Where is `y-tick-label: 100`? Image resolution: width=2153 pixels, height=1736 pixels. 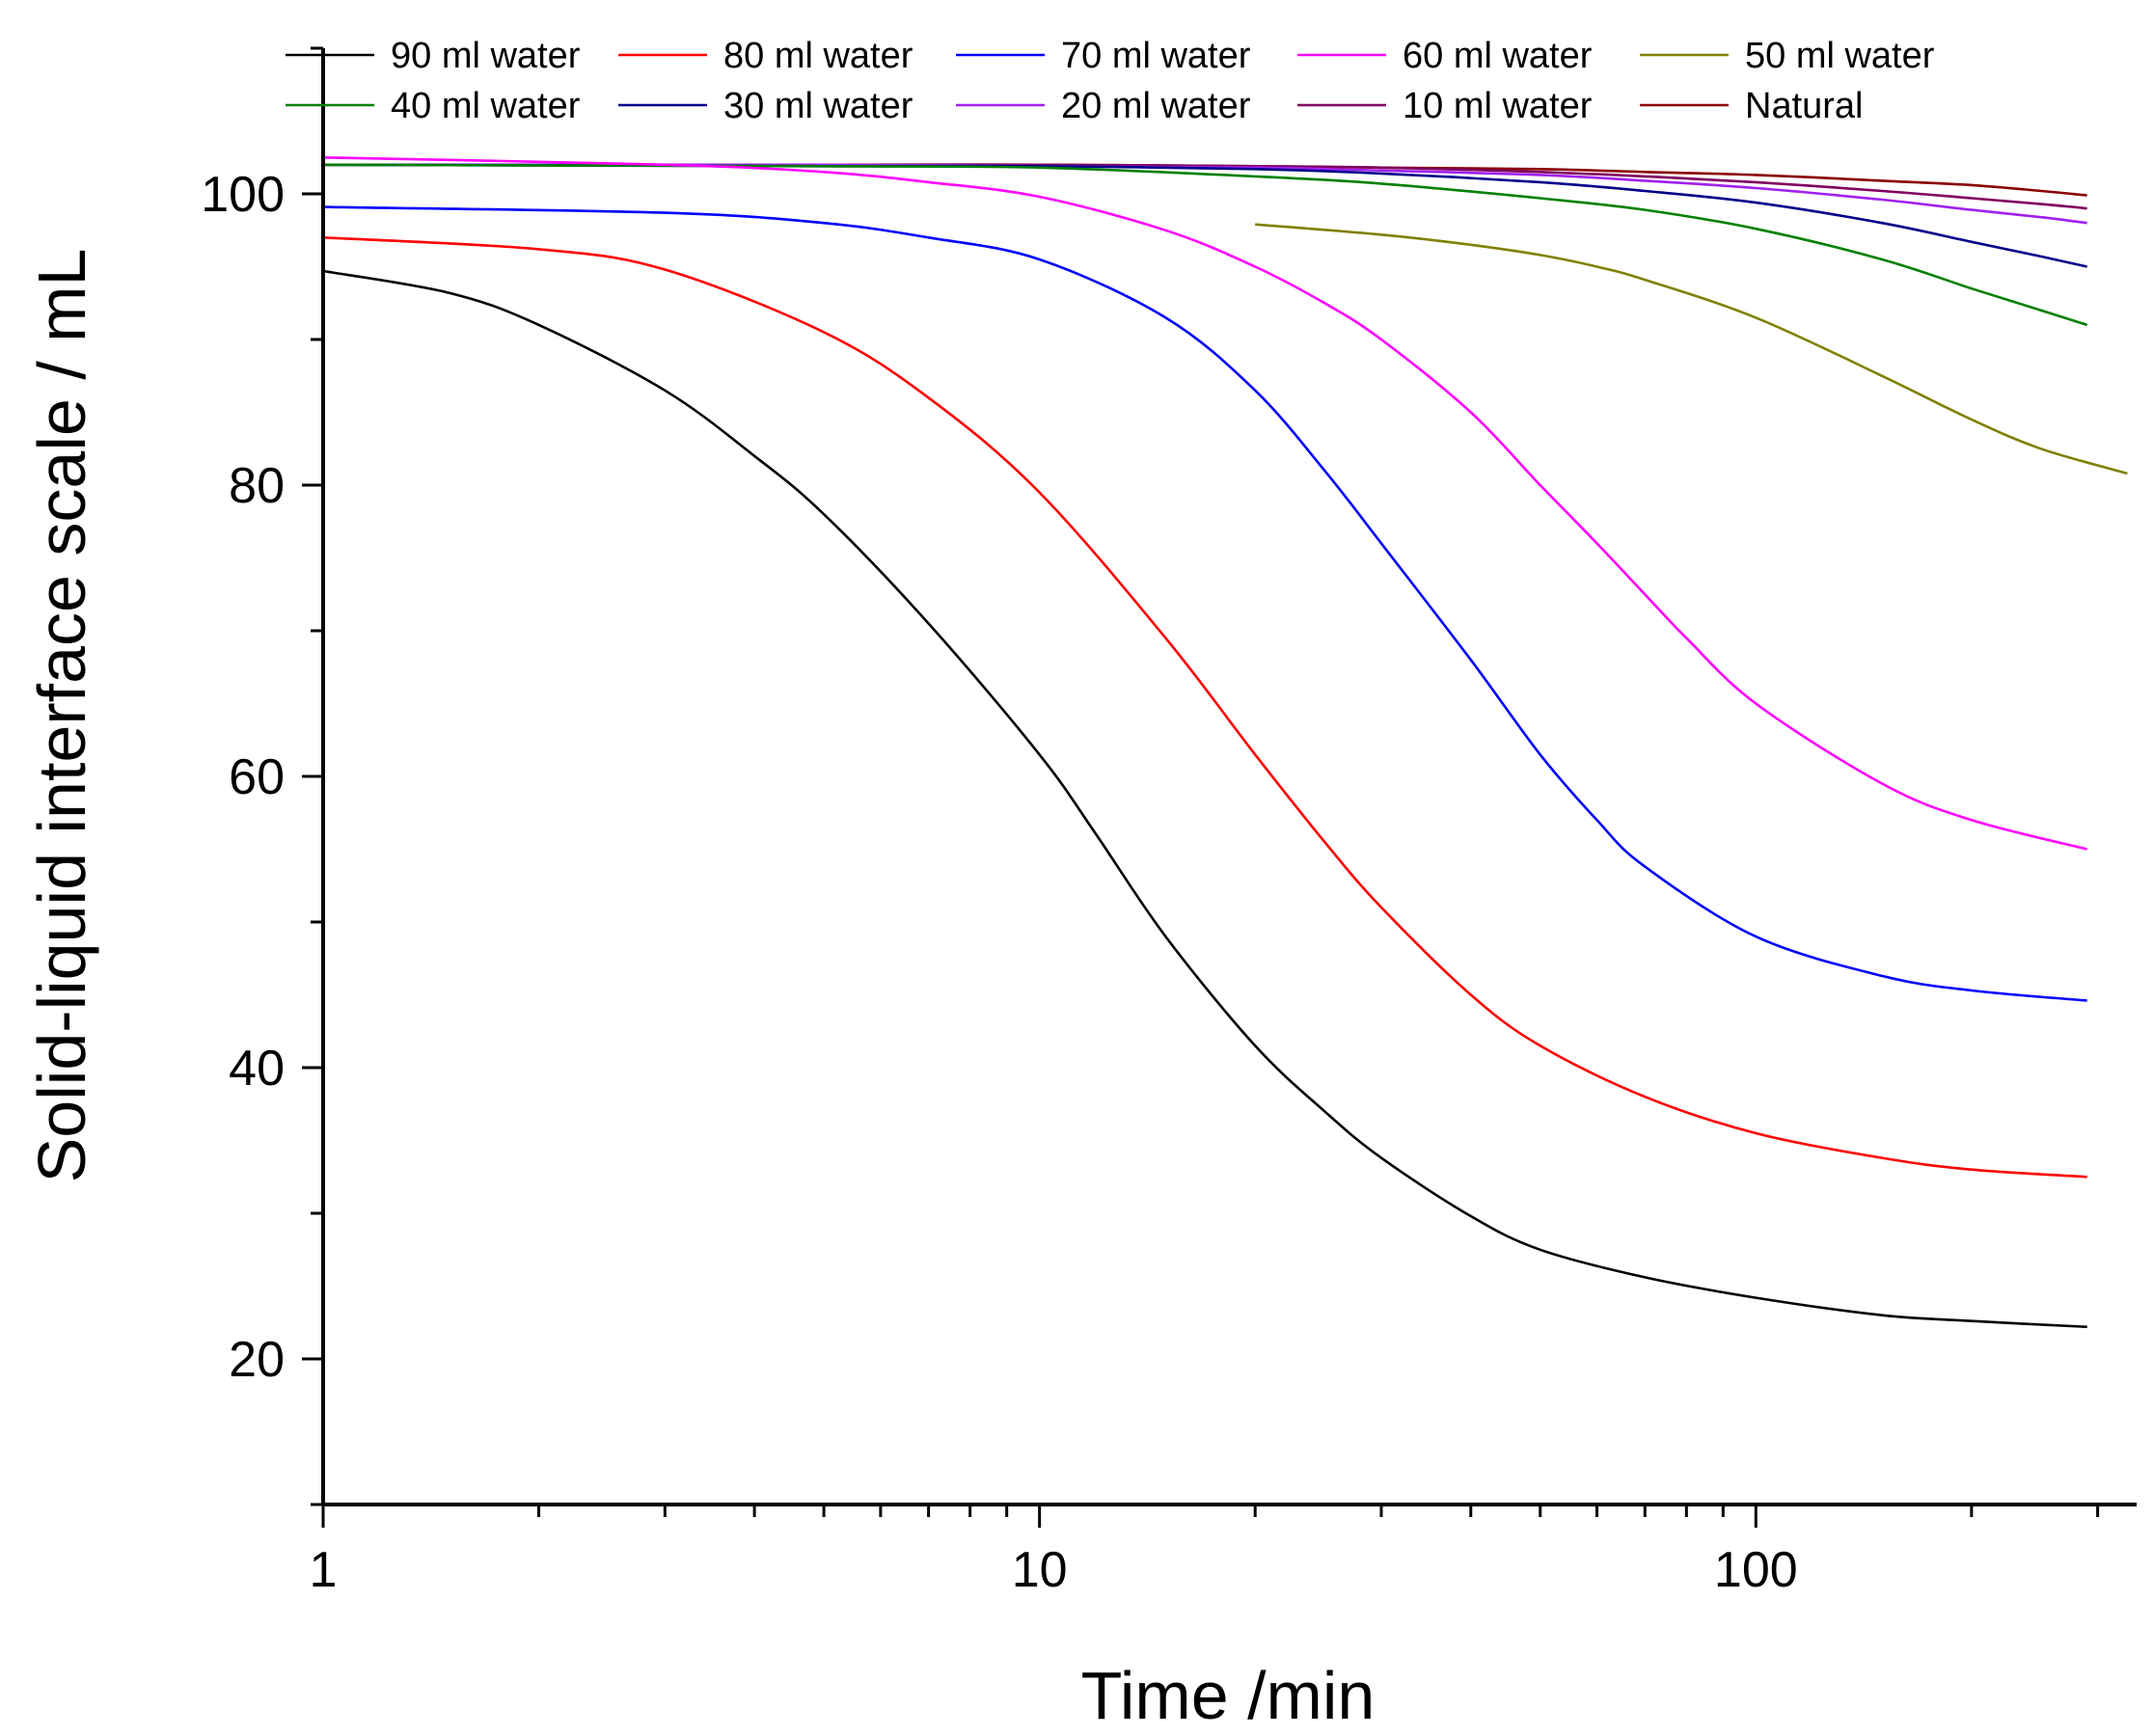
y-tick-label: 100 is located at coordinates (243, 195).